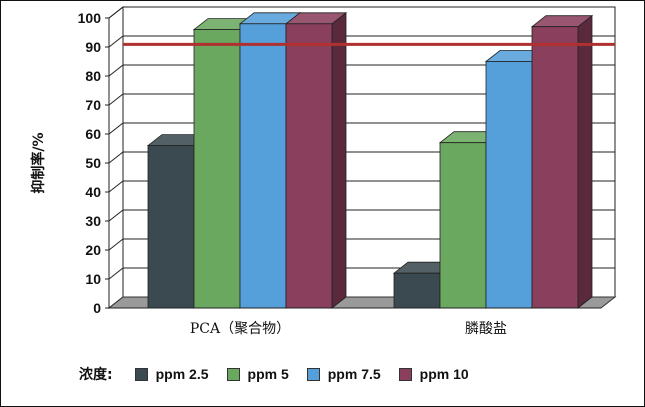  I want to click on legend-item-ppm-5: ppm 5, so click(257, 374).